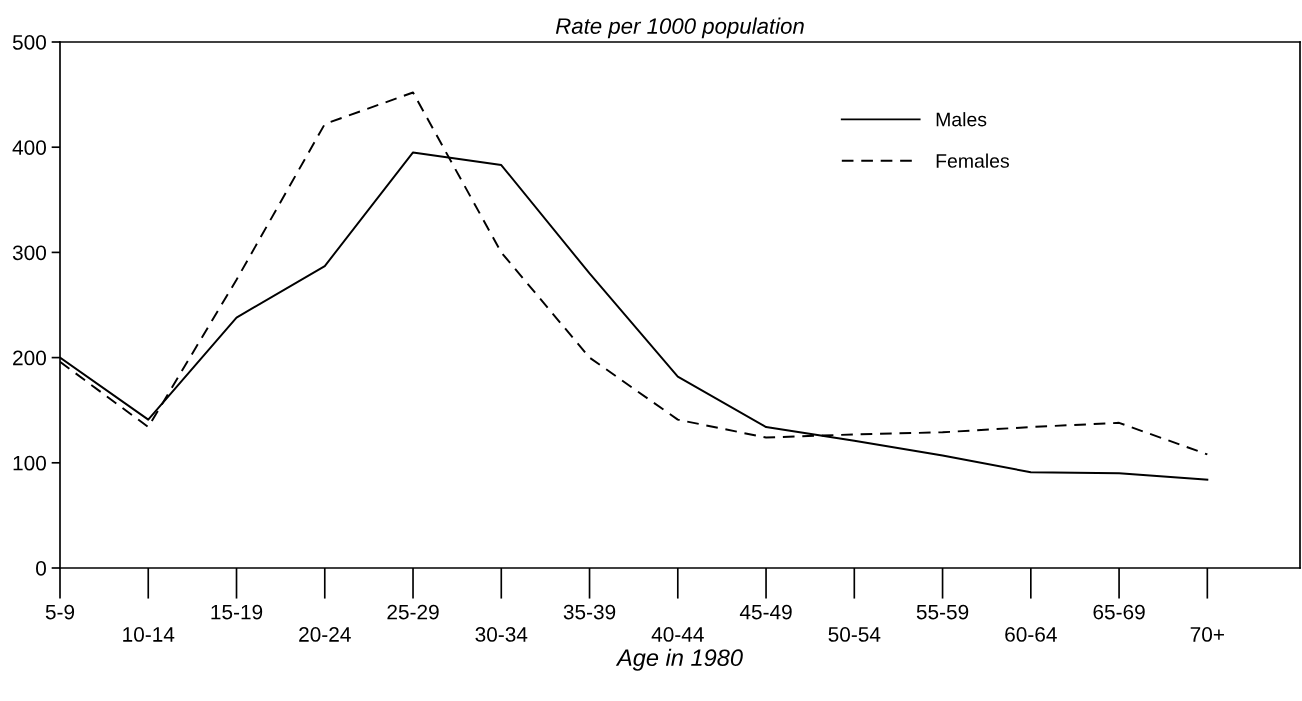  What do you see at coordinates (679, 659) in the screenshot?
I see `x-axis-title: Age in 1980` at bounding box center [679, 659].